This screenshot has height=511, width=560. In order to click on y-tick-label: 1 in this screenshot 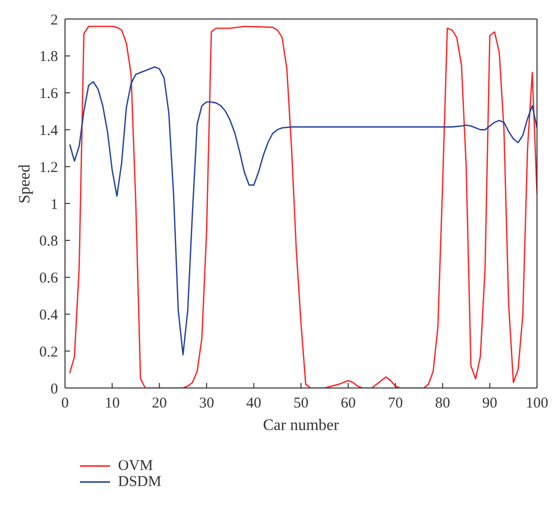, I will do `click(54, 204)`.